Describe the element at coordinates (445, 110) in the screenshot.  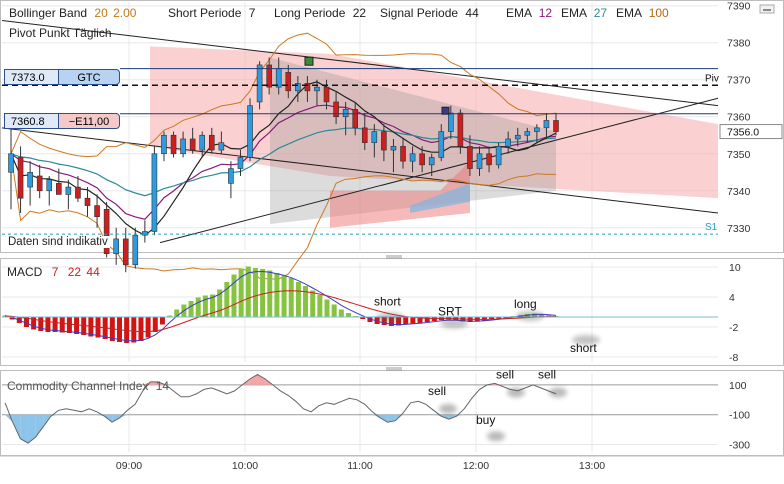
I see `signal-marker` at that location.